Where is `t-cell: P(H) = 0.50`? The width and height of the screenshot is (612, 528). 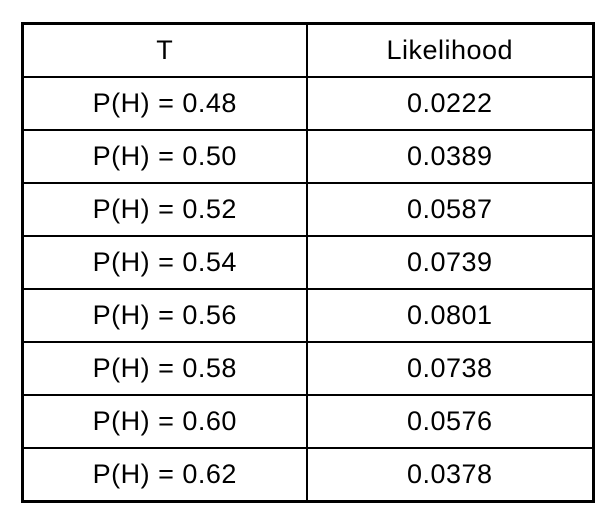
t-cell: P(H) = 0.50 is located at coordinates (164, 156).